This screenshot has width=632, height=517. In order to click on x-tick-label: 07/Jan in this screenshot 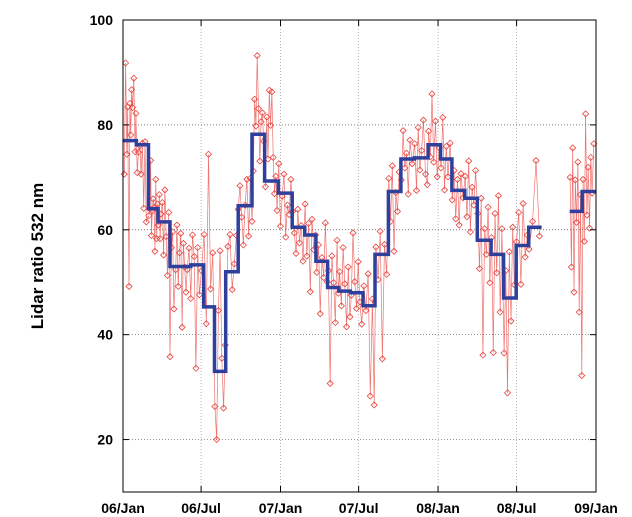, I will do `click(281, 508)`.